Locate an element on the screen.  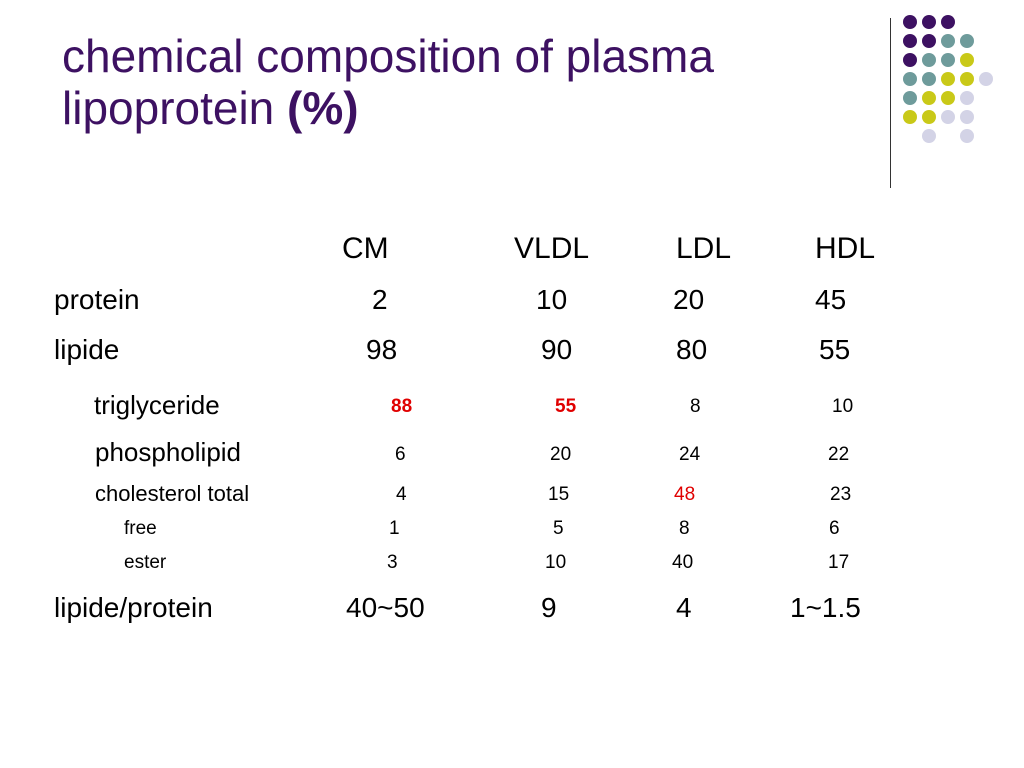
cell-protein-hdl: 45 is located at coordinates (831, 299).